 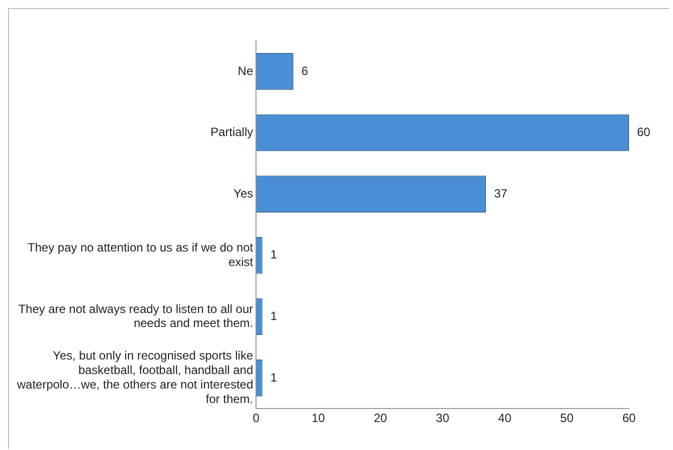 What do you see at coordinates (501, 193) in the screenshot?
I see `data-label: 37` at bounding box center [501, 193].